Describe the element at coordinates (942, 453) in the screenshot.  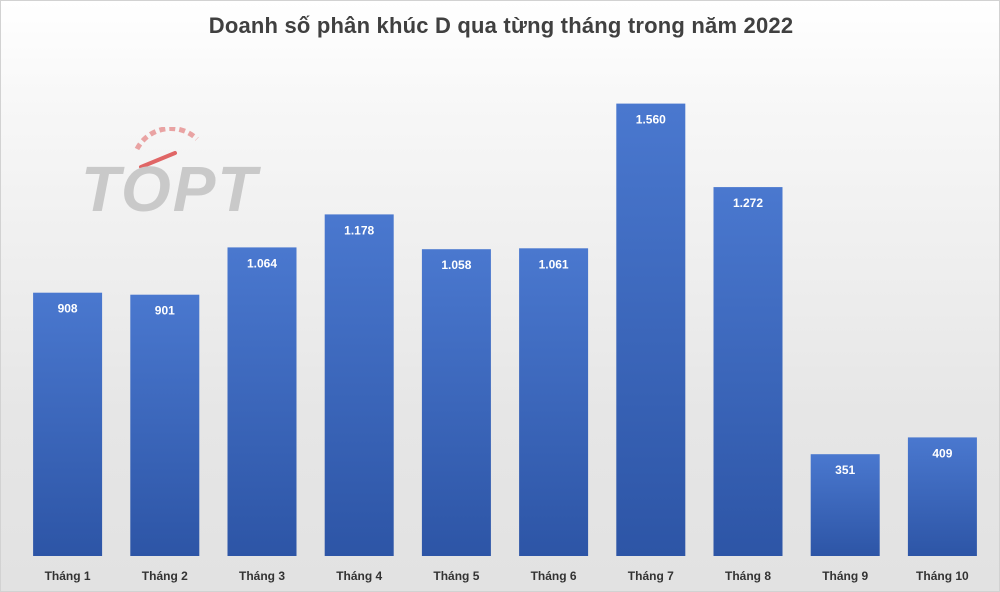
I see `bar-value-label: 409` at that location.